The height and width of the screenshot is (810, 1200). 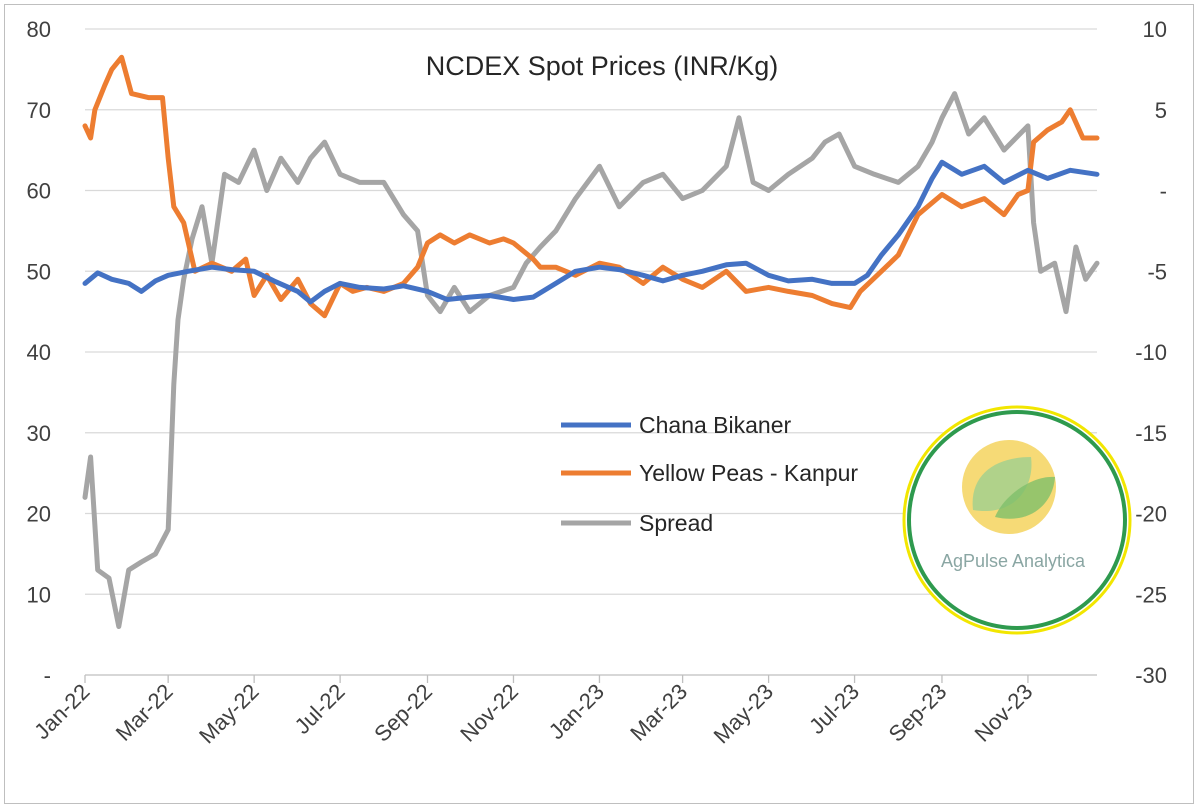 I want to click on x-tick-label: Mar-22, so click(x=144, y=712).